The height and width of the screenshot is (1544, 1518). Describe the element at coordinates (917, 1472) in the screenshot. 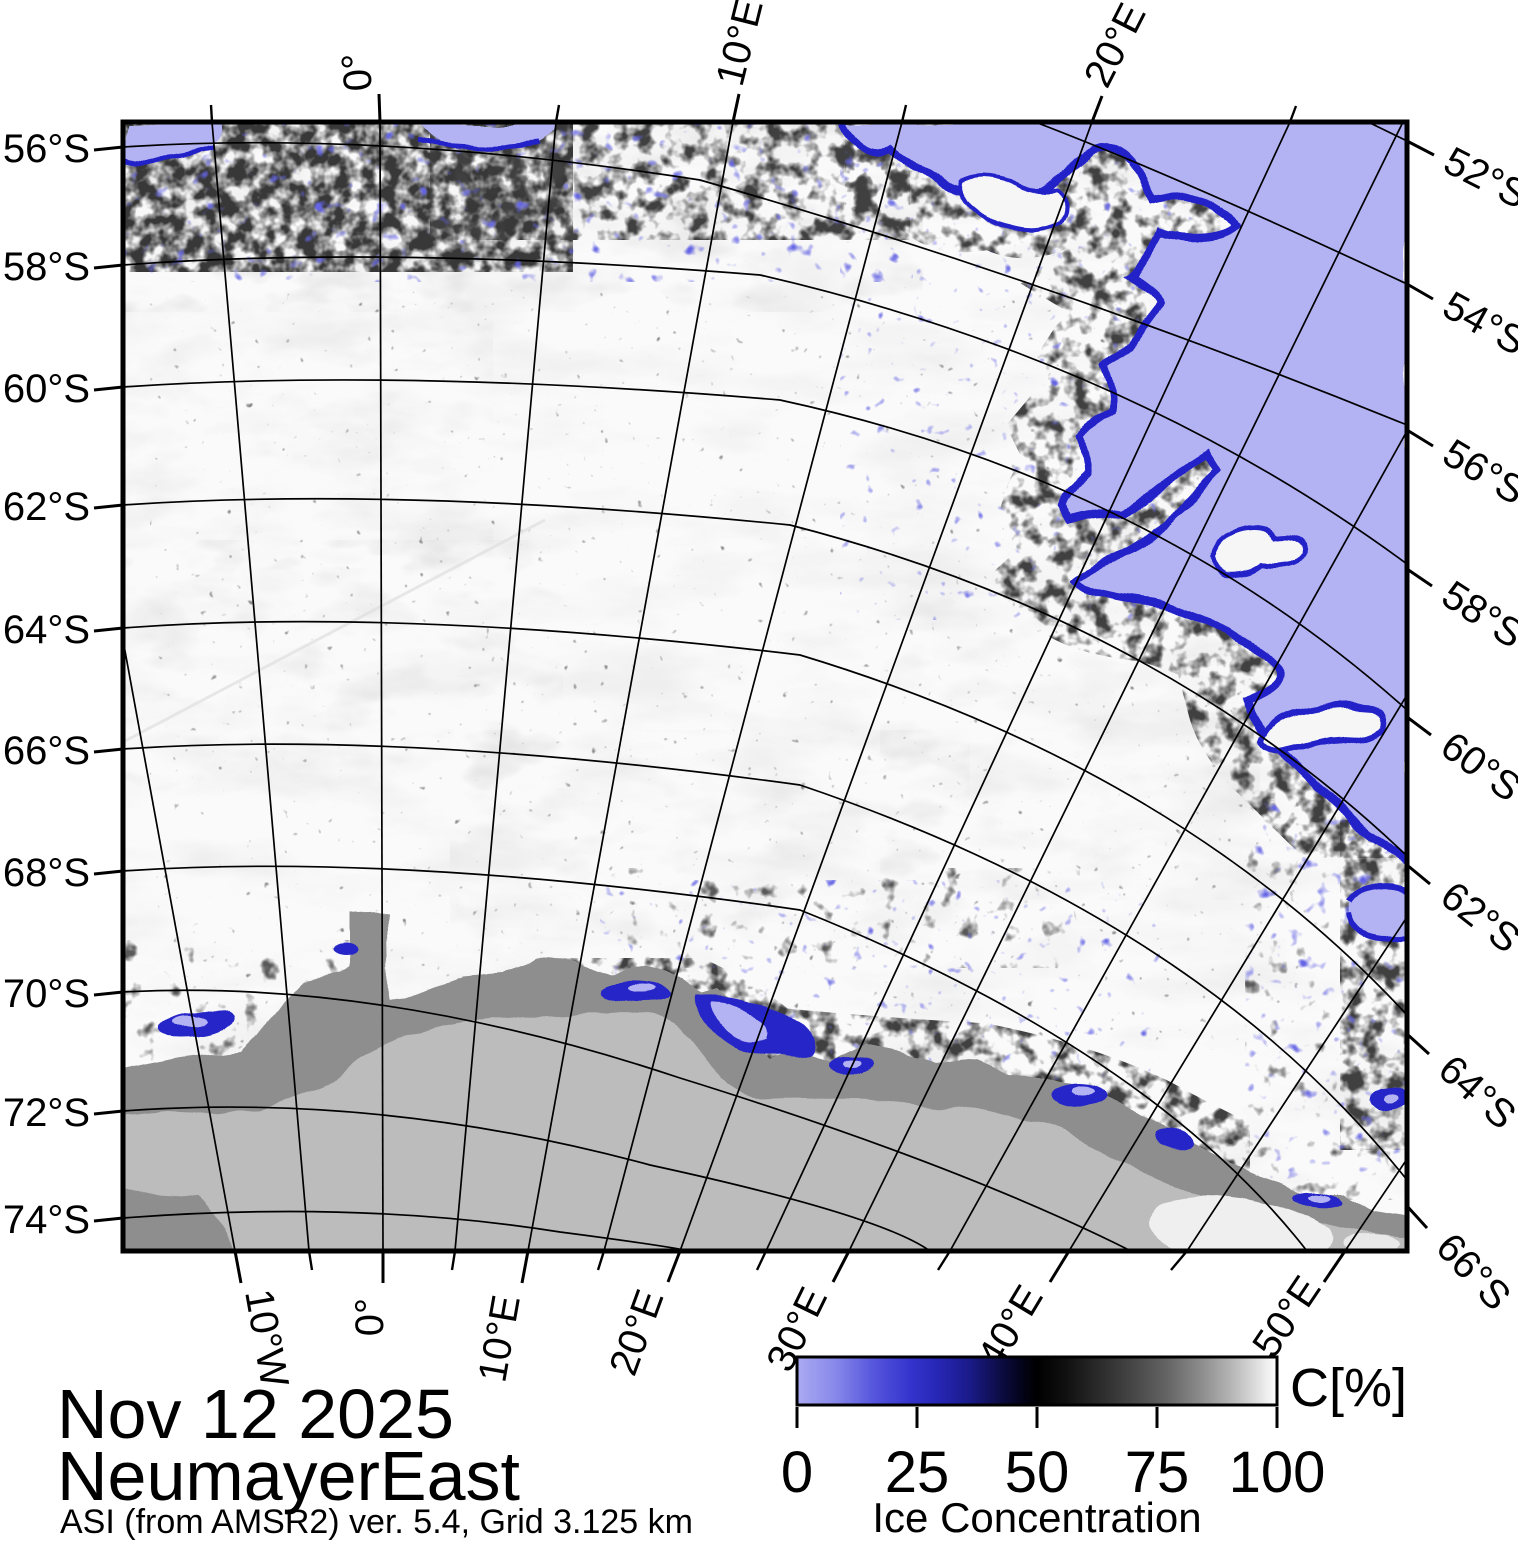

I see `colorbar-tick-label: 25` at that location.